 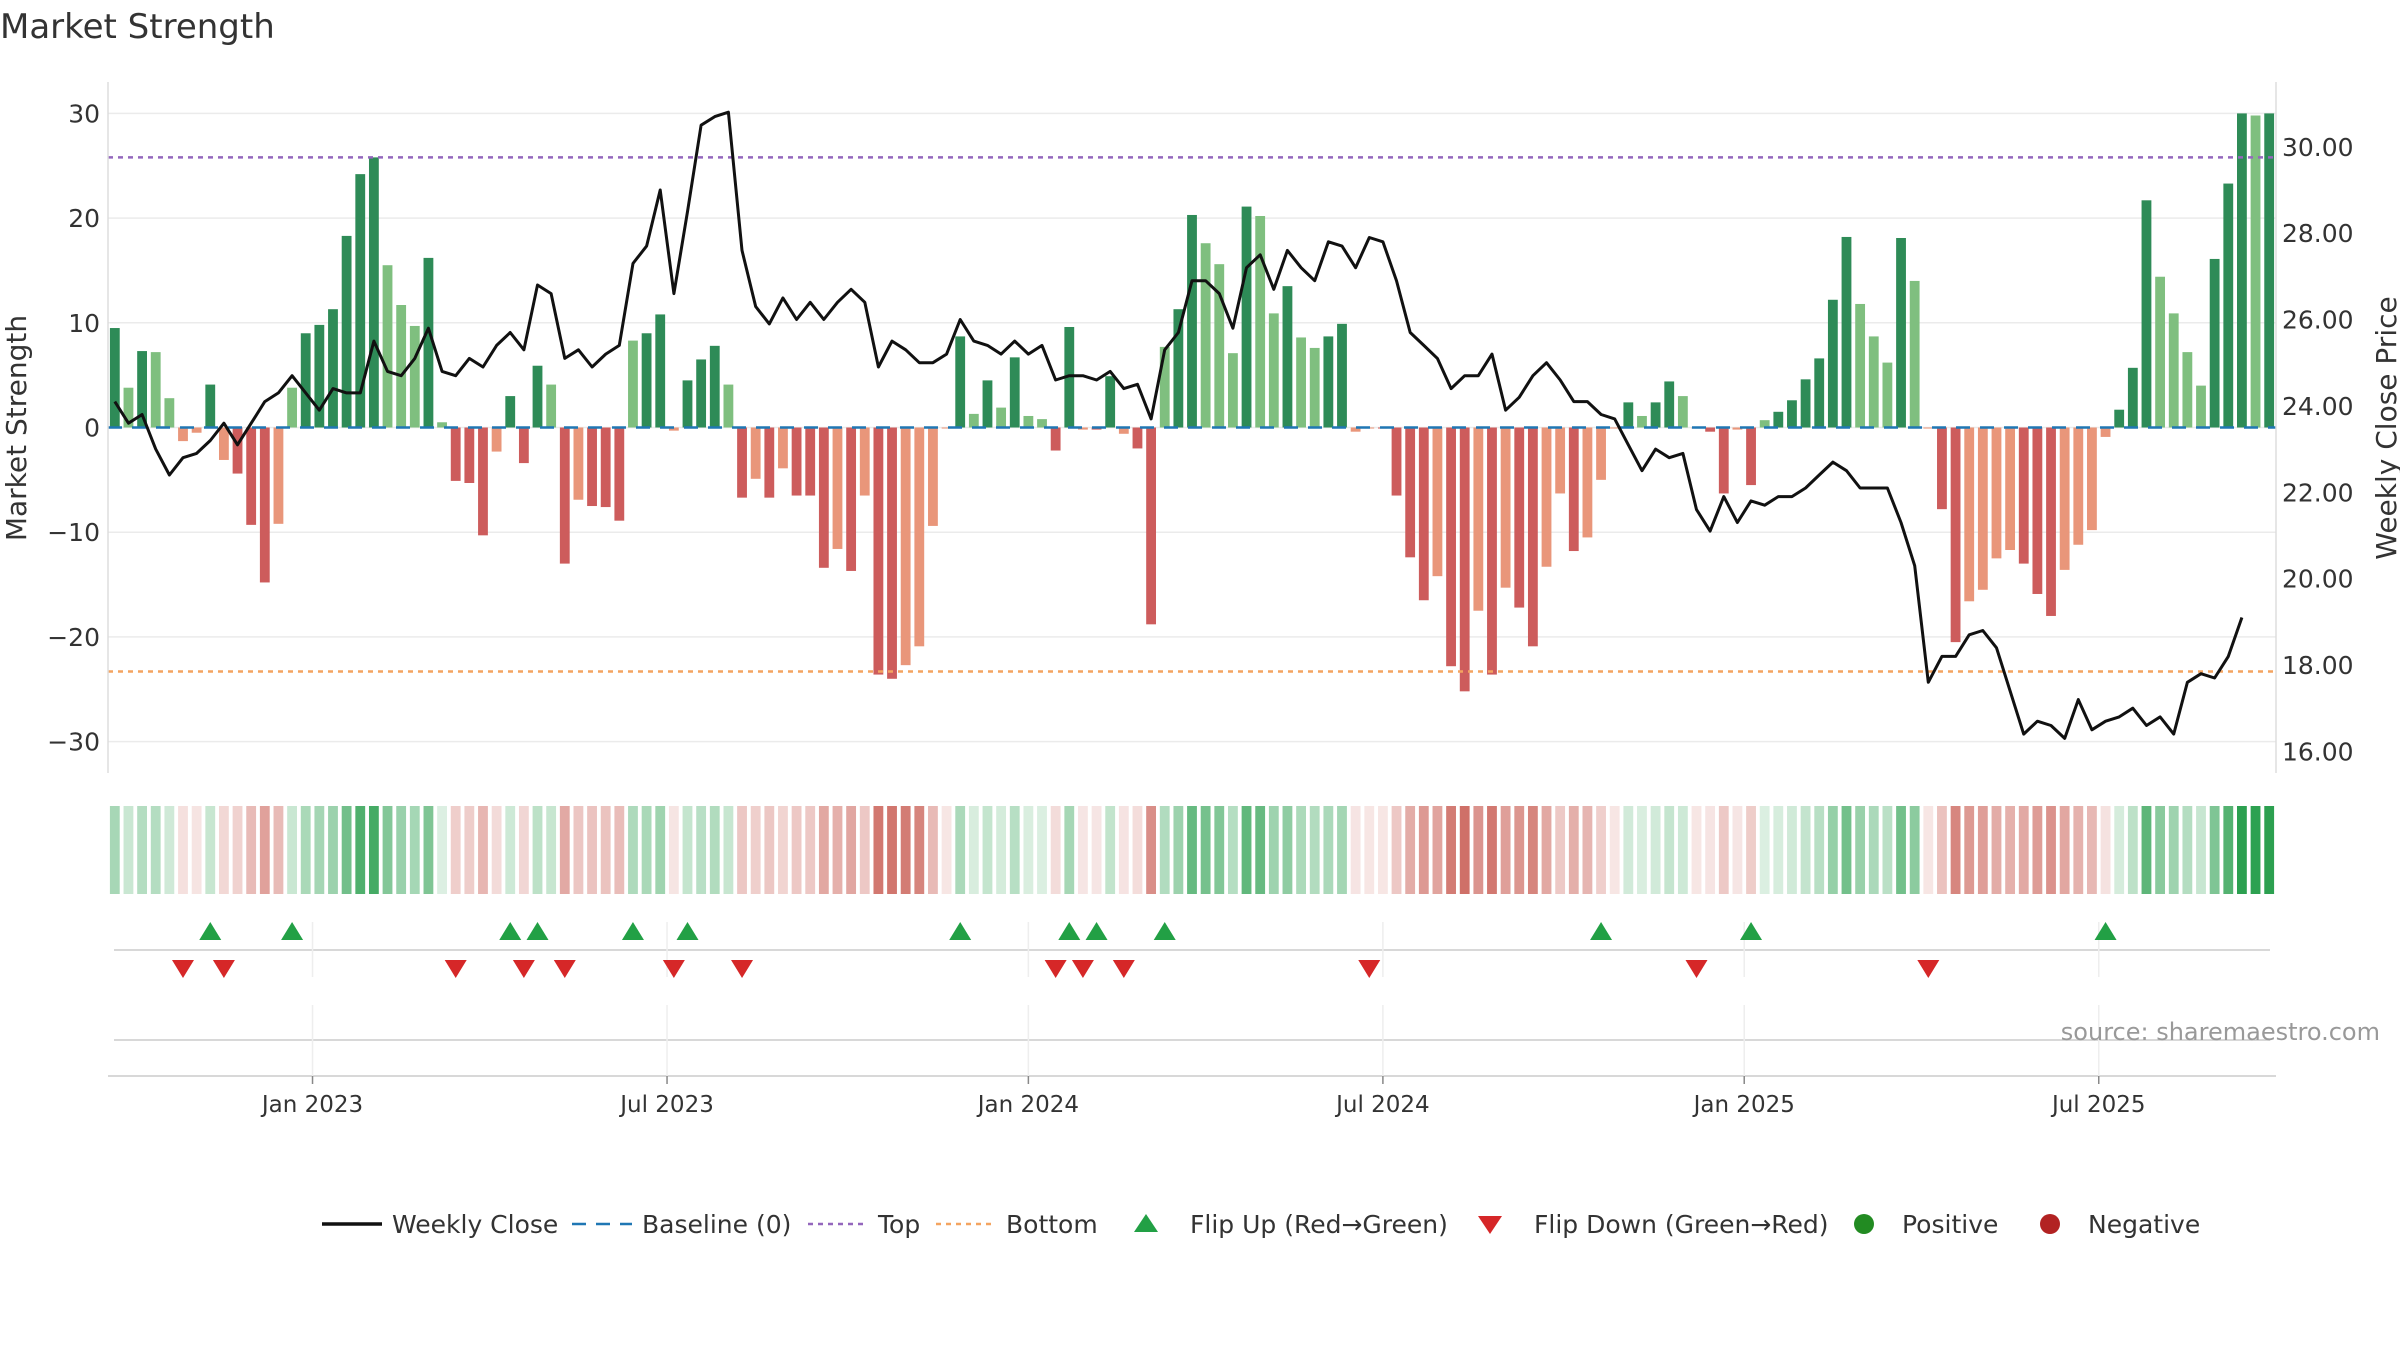 I want to click on y-tick-right: 24.00, so click(x=2318, y=406).